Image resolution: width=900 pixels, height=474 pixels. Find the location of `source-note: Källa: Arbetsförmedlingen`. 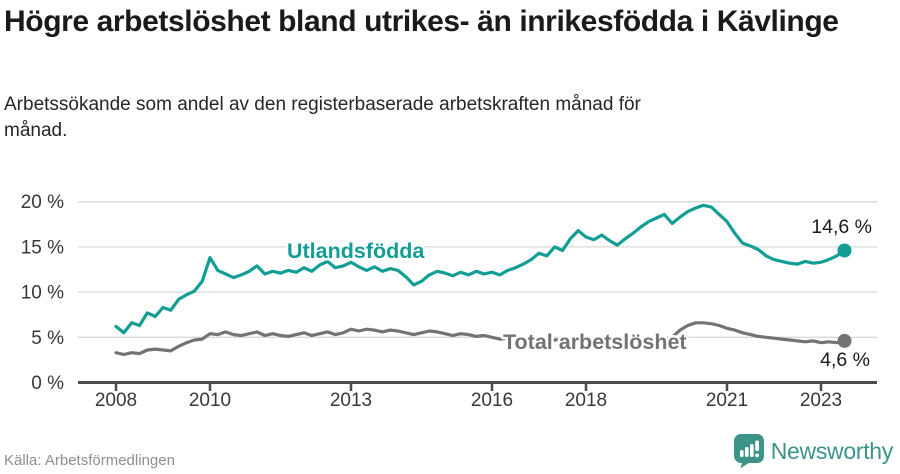

source-note: Källa: Arbetsförmedlingen is located at coordinates (89, 460).